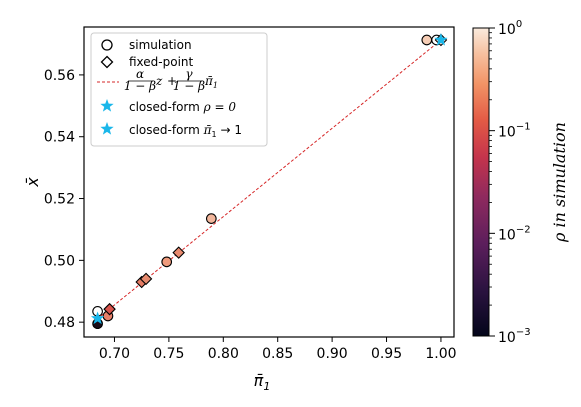 This screenshot has height=407, width=581. What do you see at coordinates (107, 62) in the screenshot?
I see `legend-marker-fixed-point` at bounding box center [107, 62].